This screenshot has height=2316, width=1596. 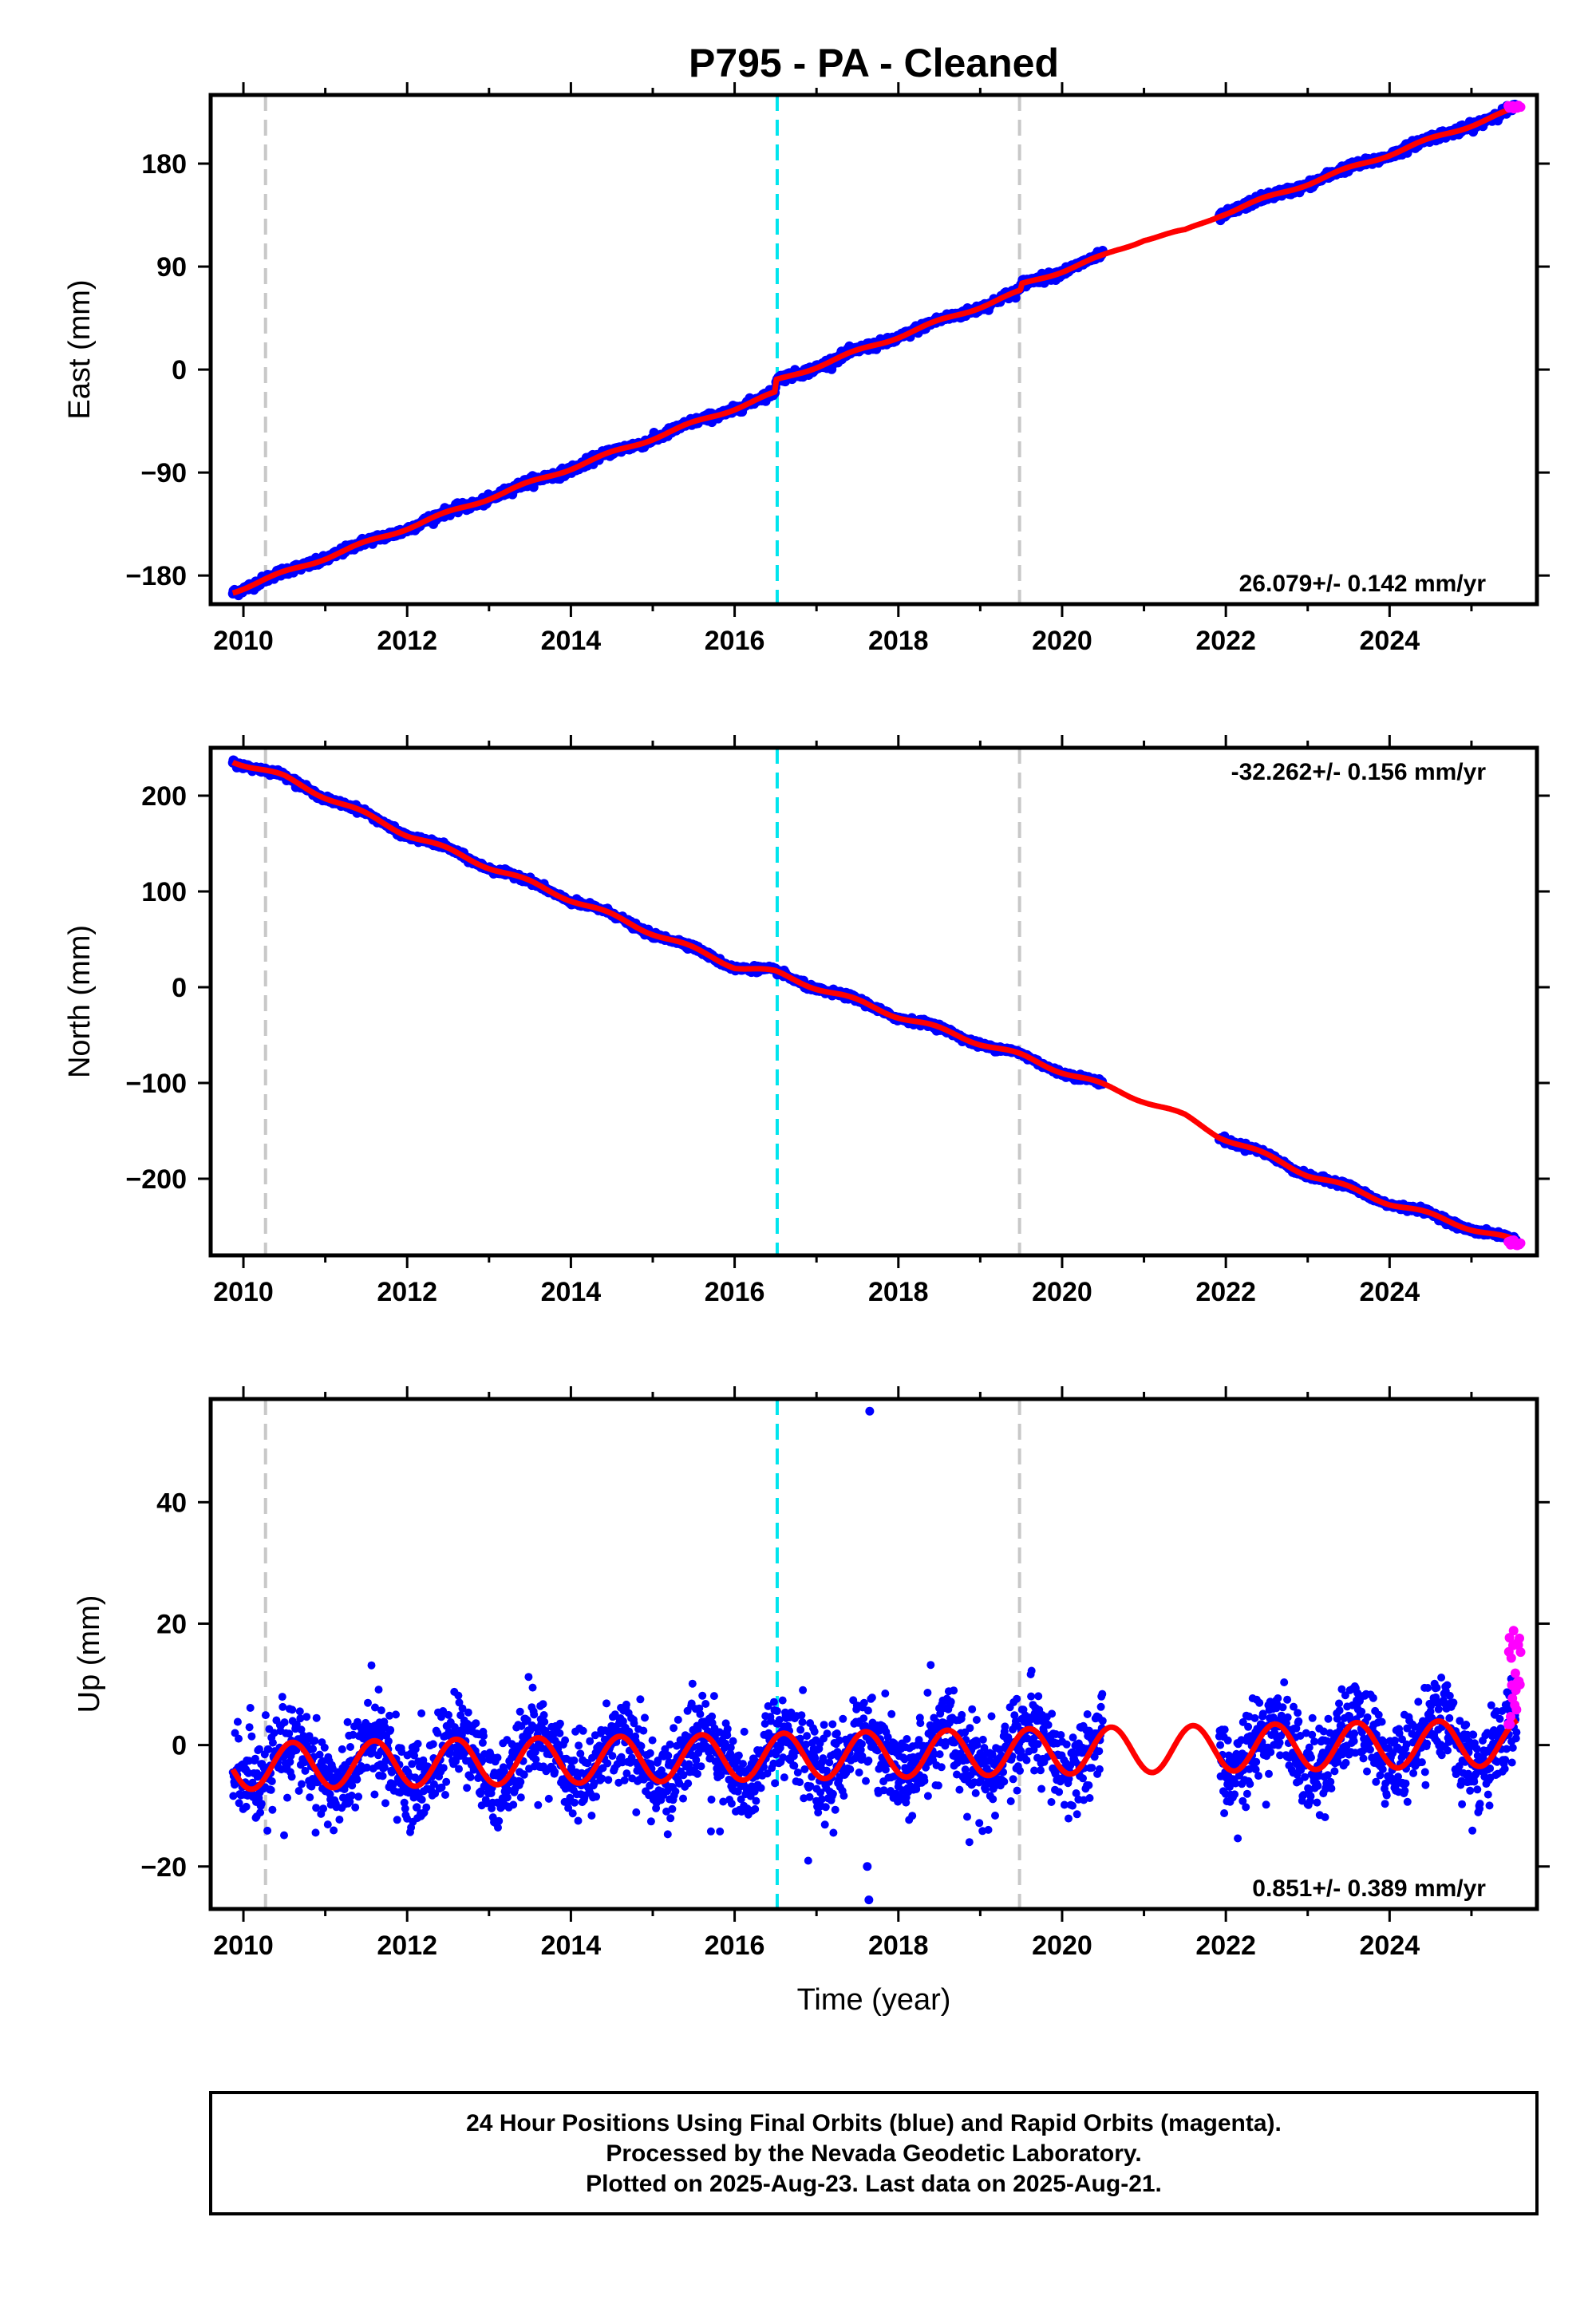 What do you see at coordinates (1062, 1292) in the screenshot?
I see `x-tick-label: 2020` at bounding box center [1062, 1292].